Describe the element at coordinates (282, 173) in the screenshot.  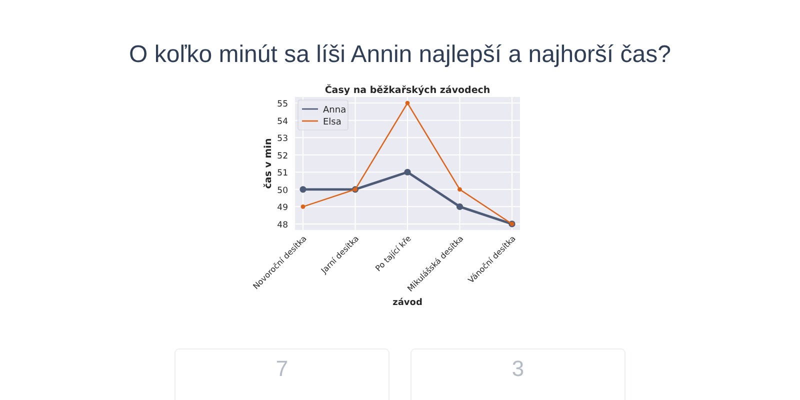
I see `y-tick-label: 51` at that location.